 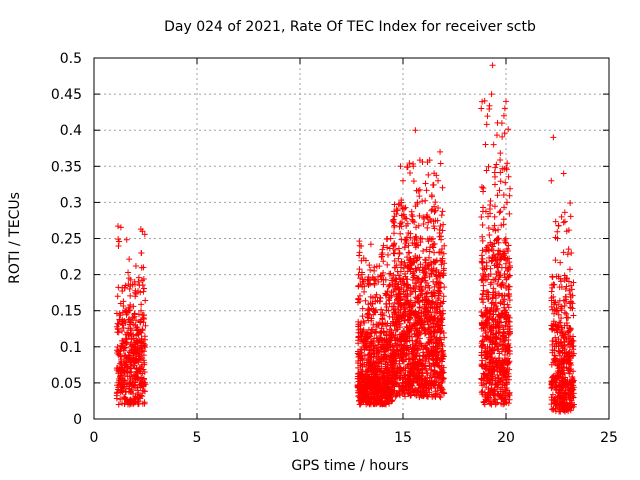 What do you see at coordinates (609, 438) in the screenshot?
I see `x-tick-label: 25` at bounding box center [609, 438].